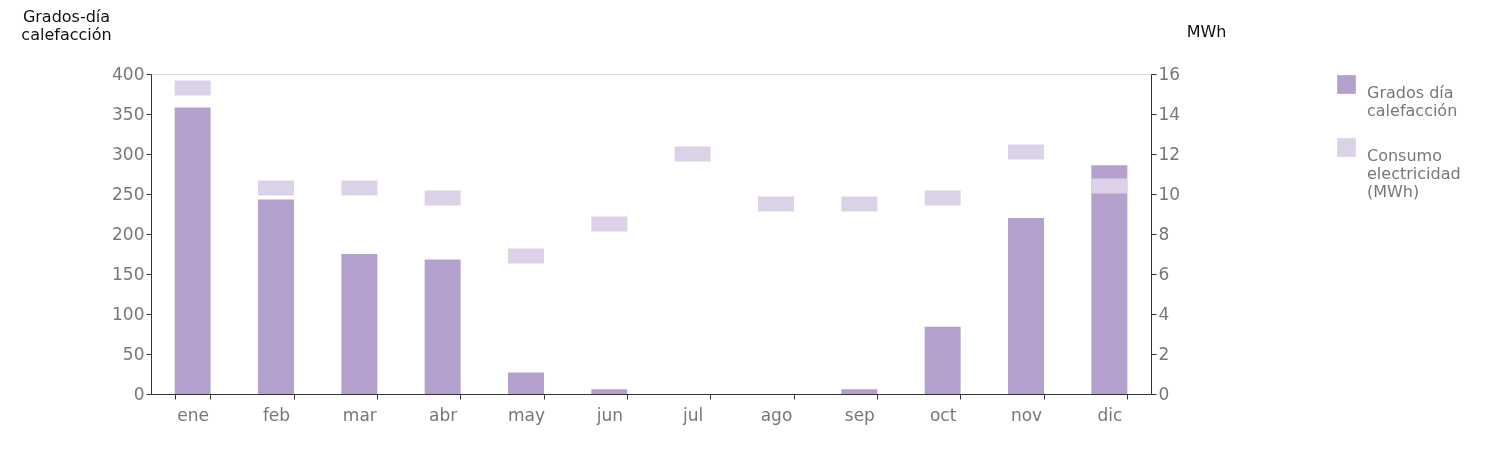  Describe the element at coordinates (1164, 353) in the screenshot. I see `y2-tick-label: 2` at that location.